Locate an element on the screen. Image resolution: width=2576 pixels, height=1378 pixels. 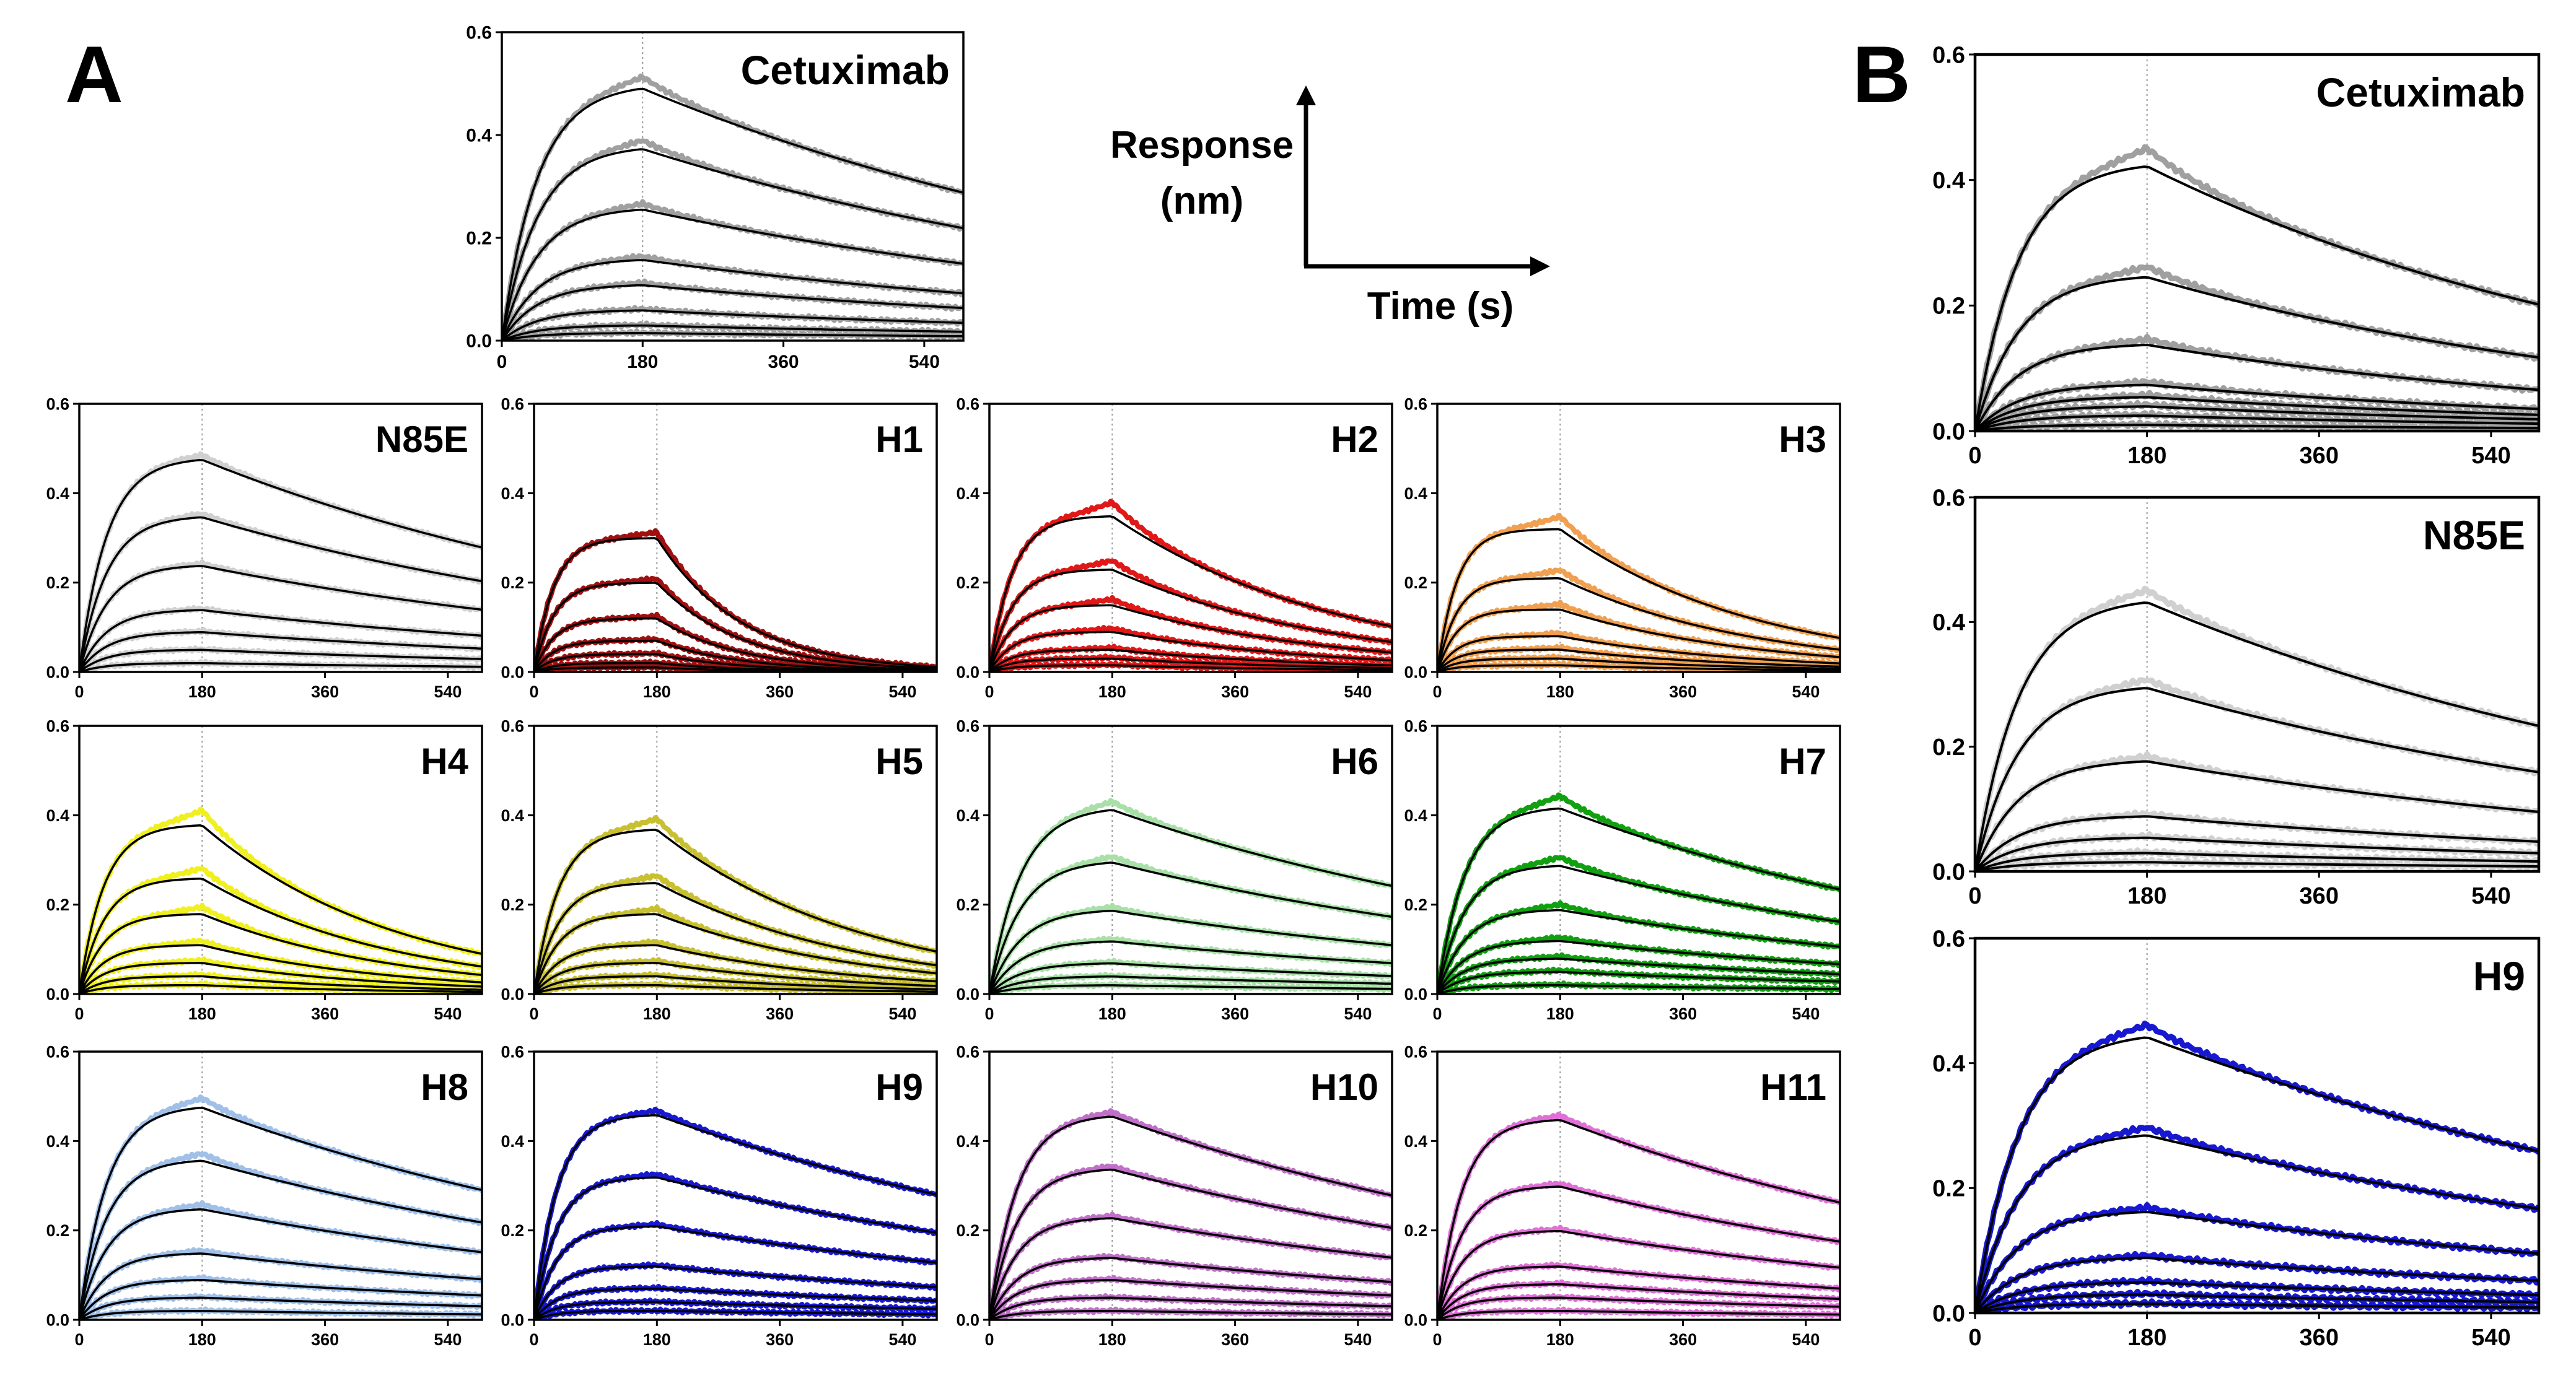
chart-title: H10 is located at coordinates (1344, 1087).